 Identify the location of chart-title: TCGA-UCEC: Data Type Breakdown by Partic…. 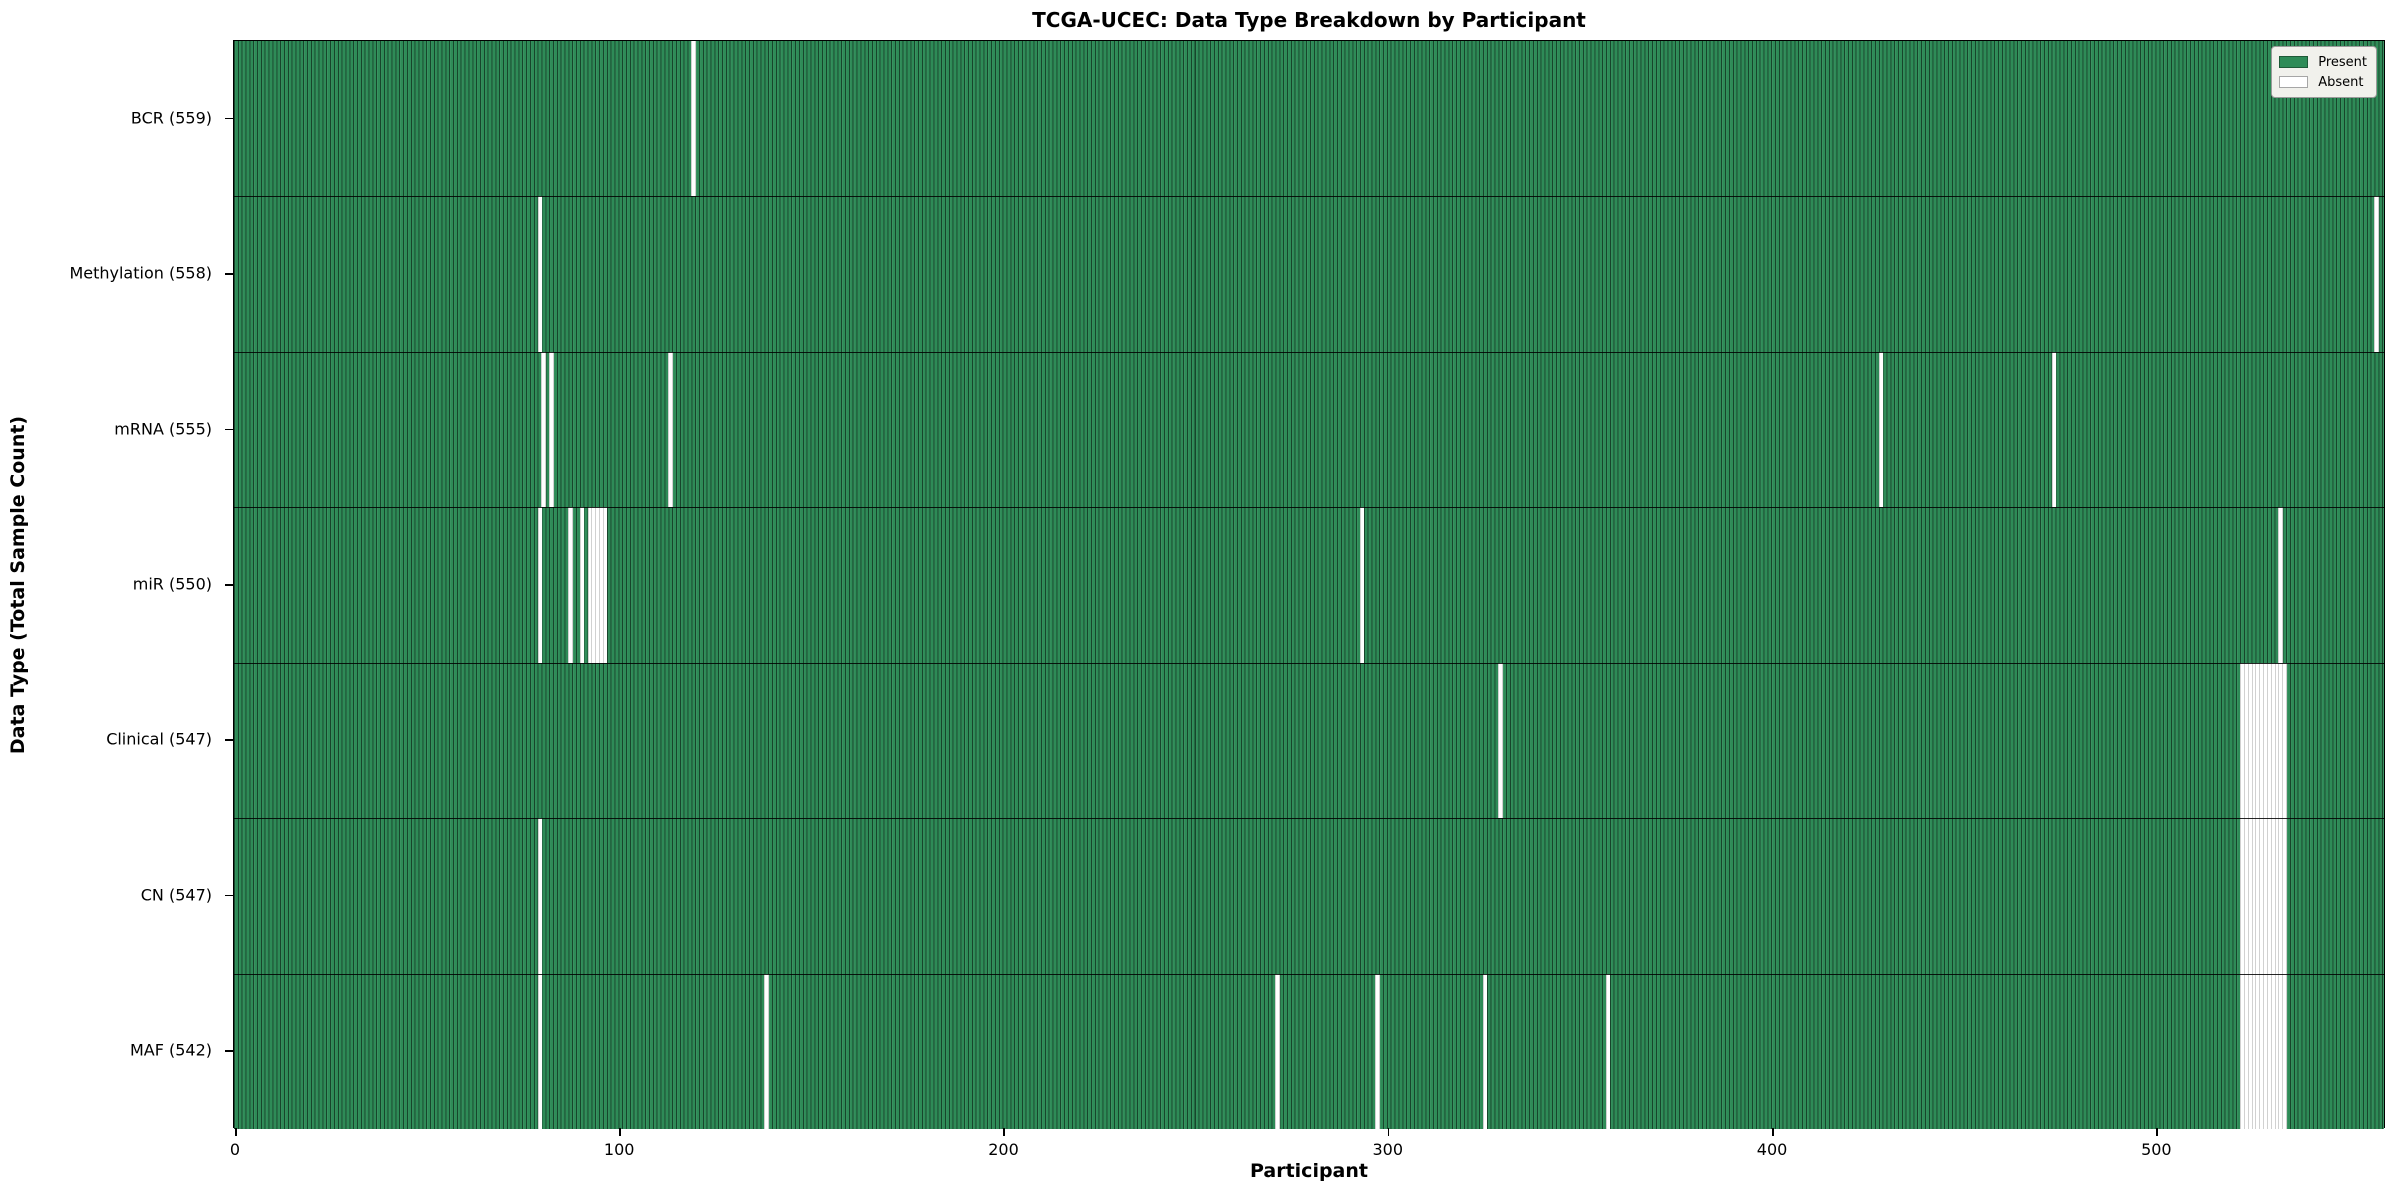
(1309, 20).